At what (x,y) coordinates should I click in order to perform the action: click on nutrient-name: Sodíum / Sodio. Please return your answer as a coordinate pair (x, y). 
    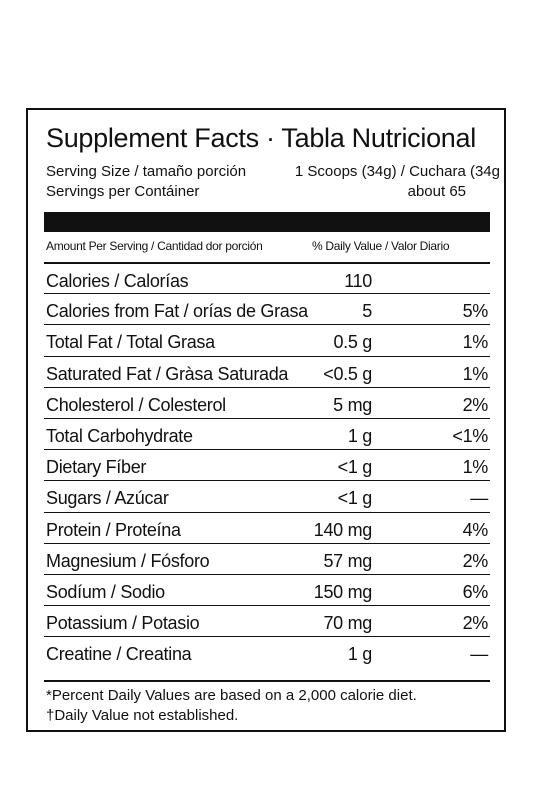
    Looking at the image, I should click on (105, 592).